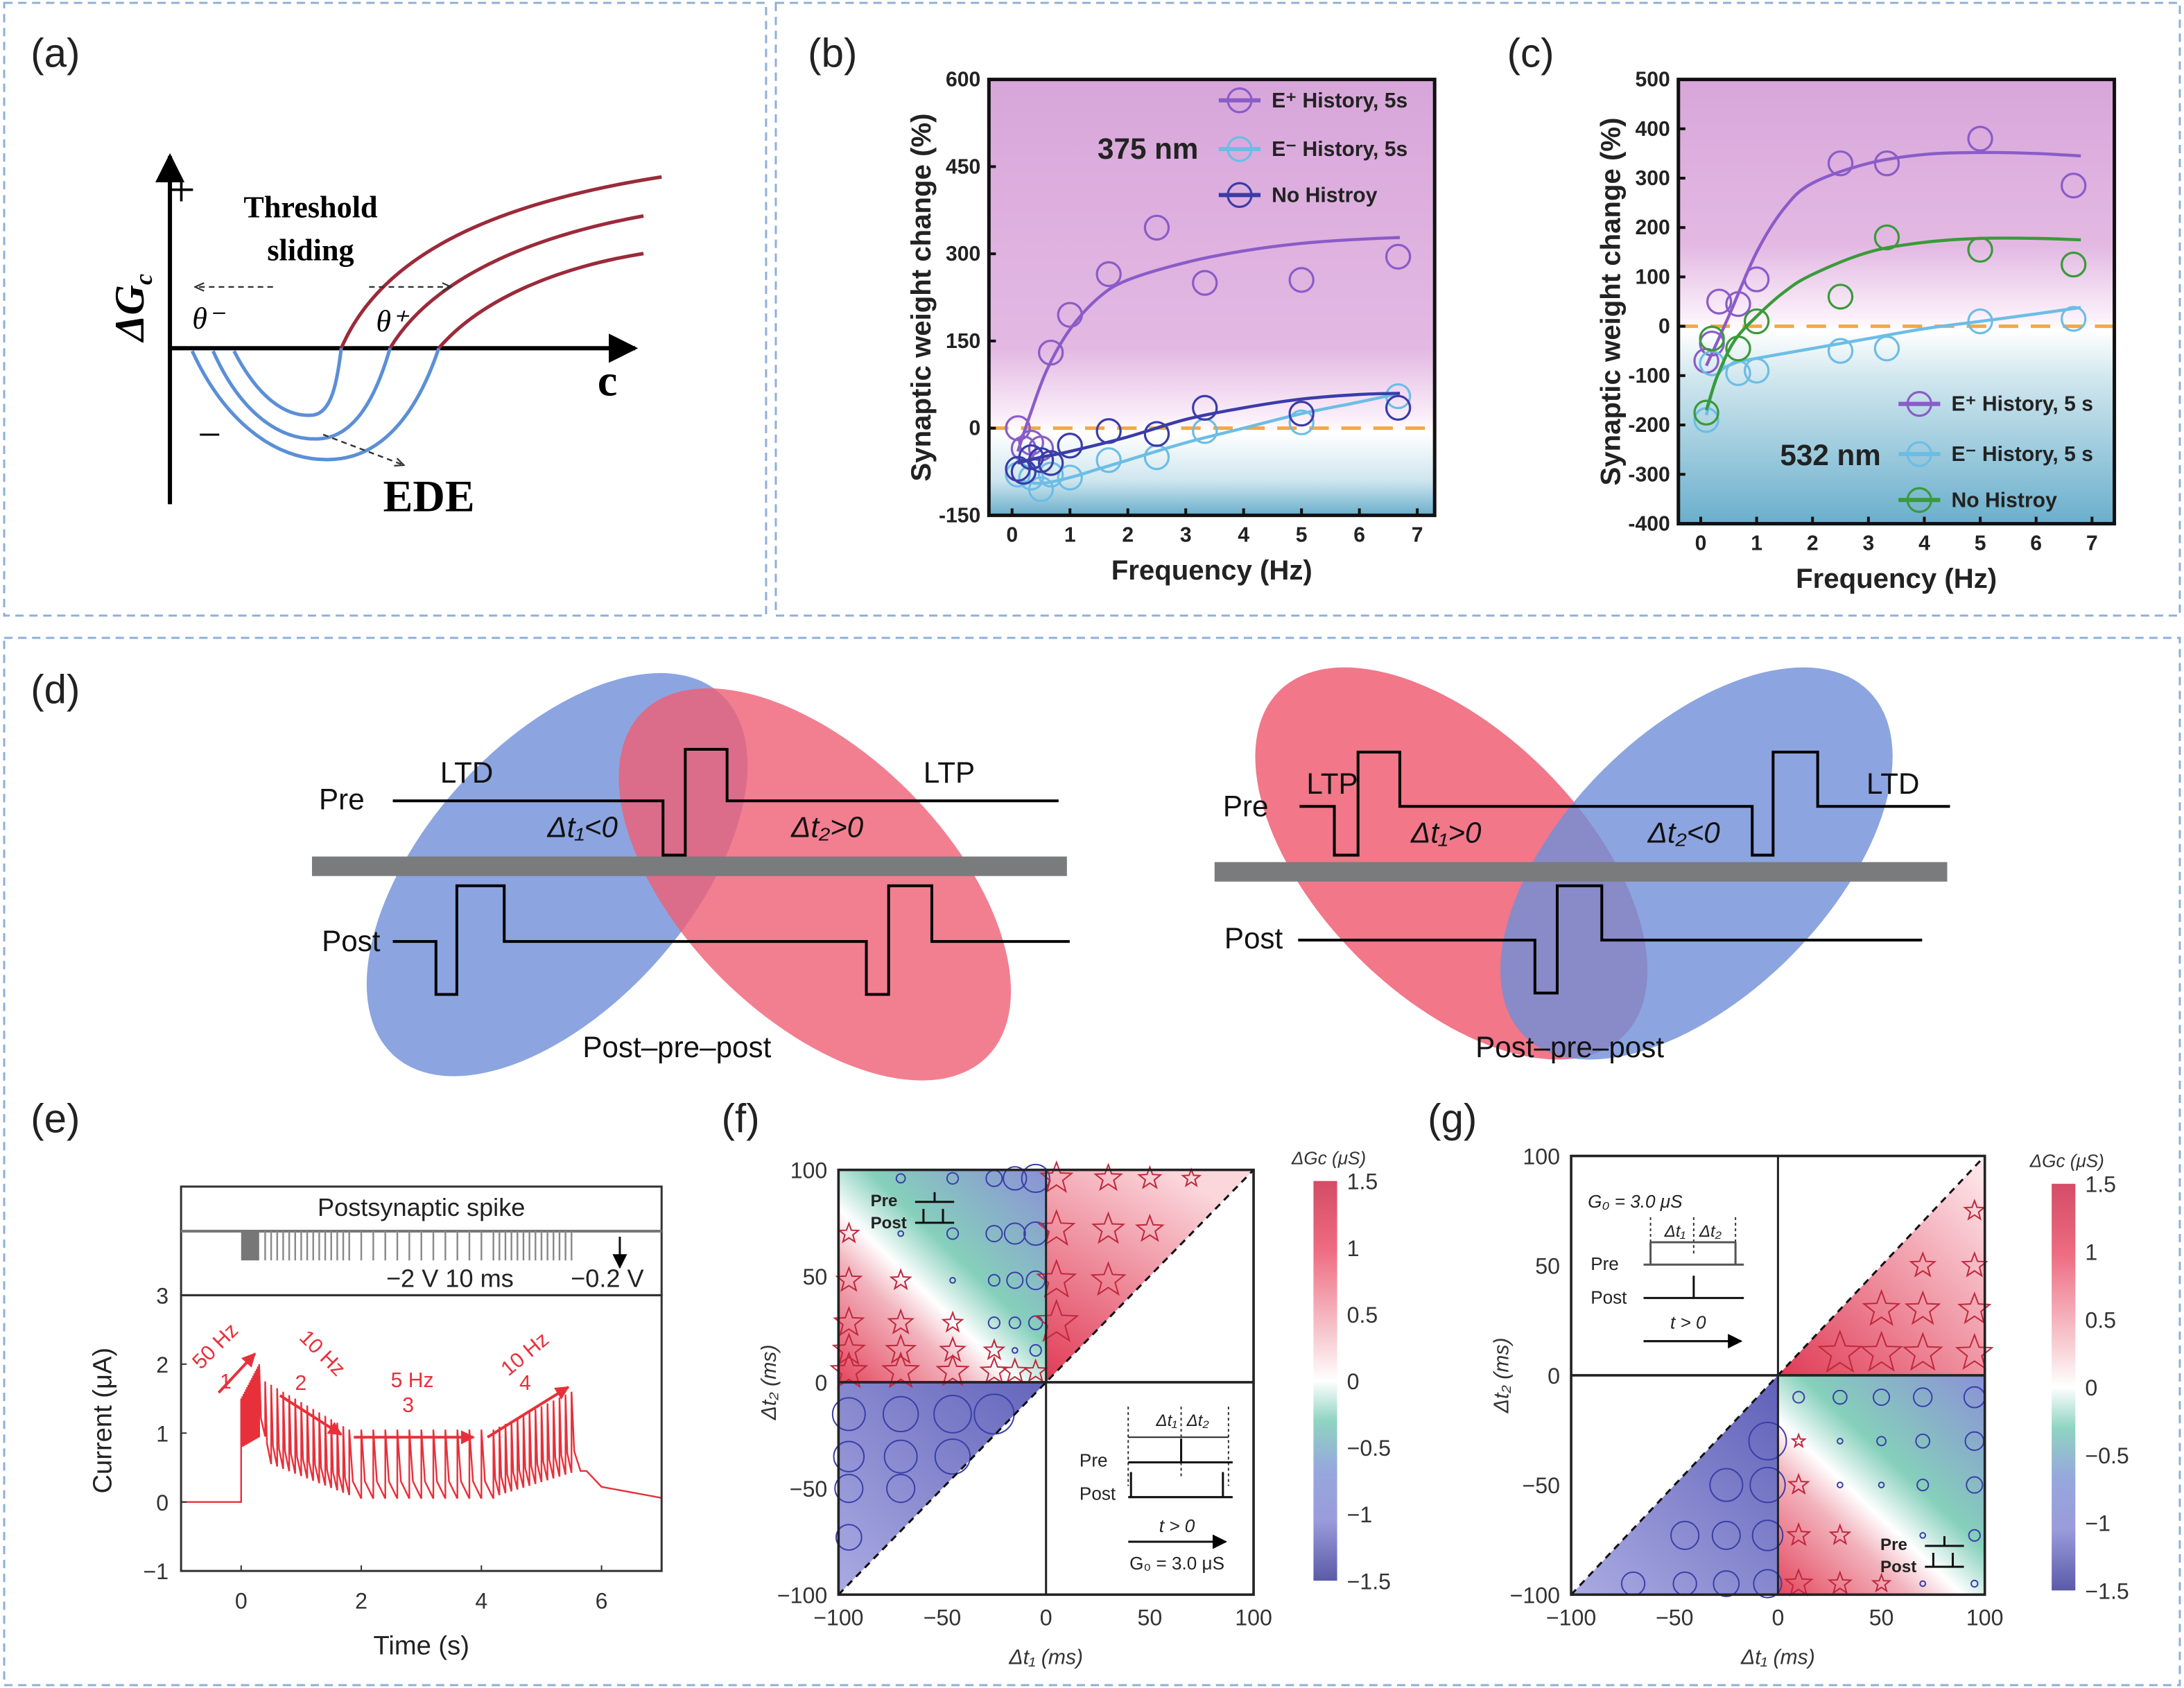  What do you see at coordinates (429, 496) in the screenshot?
I see `ede-label: EDE` at bounding box center [429, 496].